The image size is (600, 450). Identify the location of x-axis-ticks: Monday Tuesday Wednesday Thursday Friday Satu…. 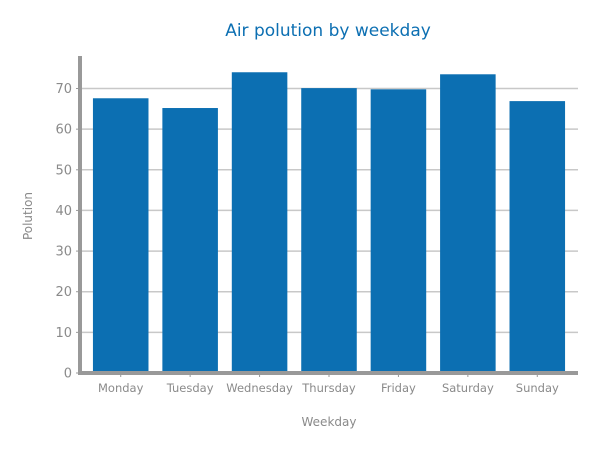
(328, 384).